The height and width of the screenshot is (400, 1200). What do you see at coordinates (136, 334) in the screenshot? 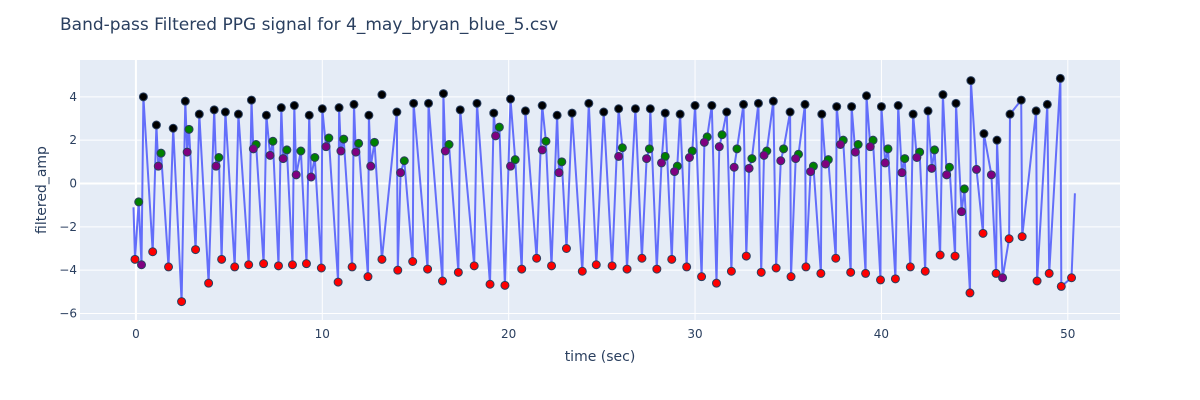
I see `x-tick-label: 0` at bounding box center [136, 334].